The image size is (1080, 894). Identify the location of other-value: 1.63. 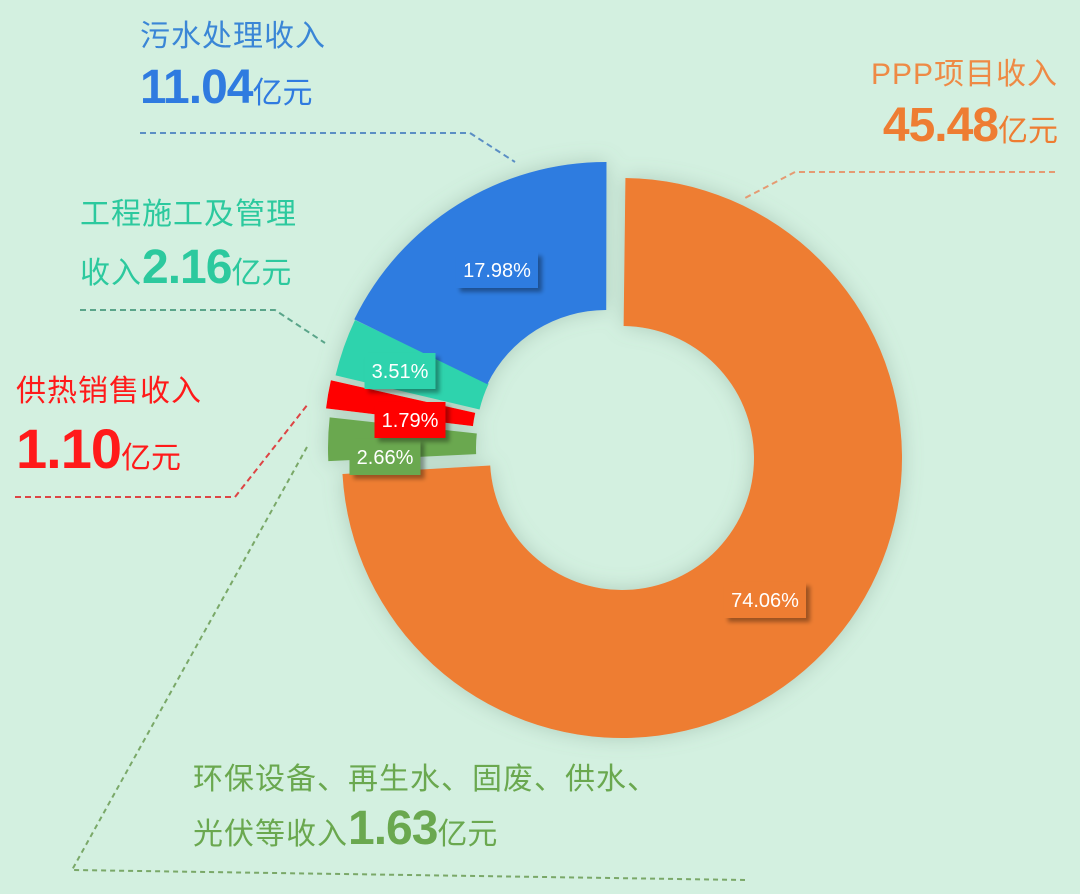
(393, 828).